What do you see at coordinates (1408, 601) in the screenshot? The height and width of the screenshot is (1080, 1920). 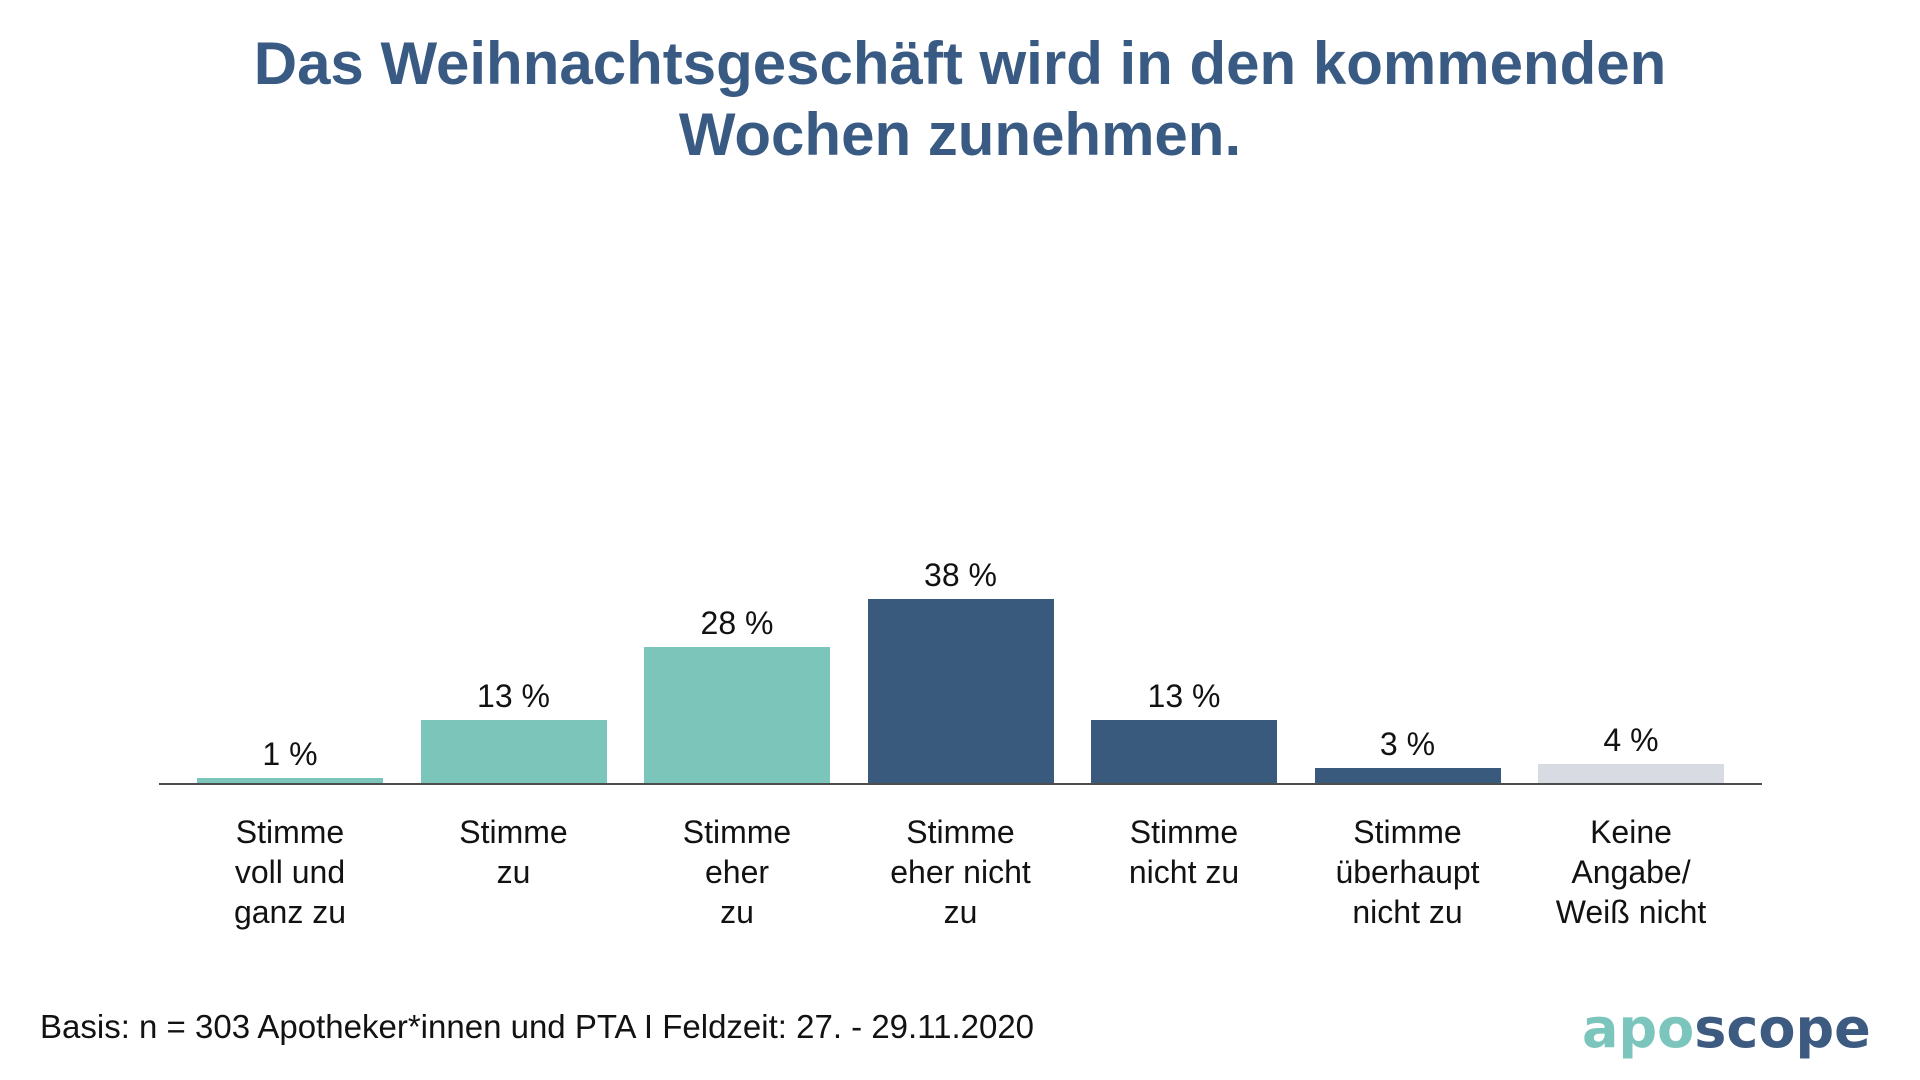 I see `bar-slot: 3 %` at bounding box center [1408, 601].